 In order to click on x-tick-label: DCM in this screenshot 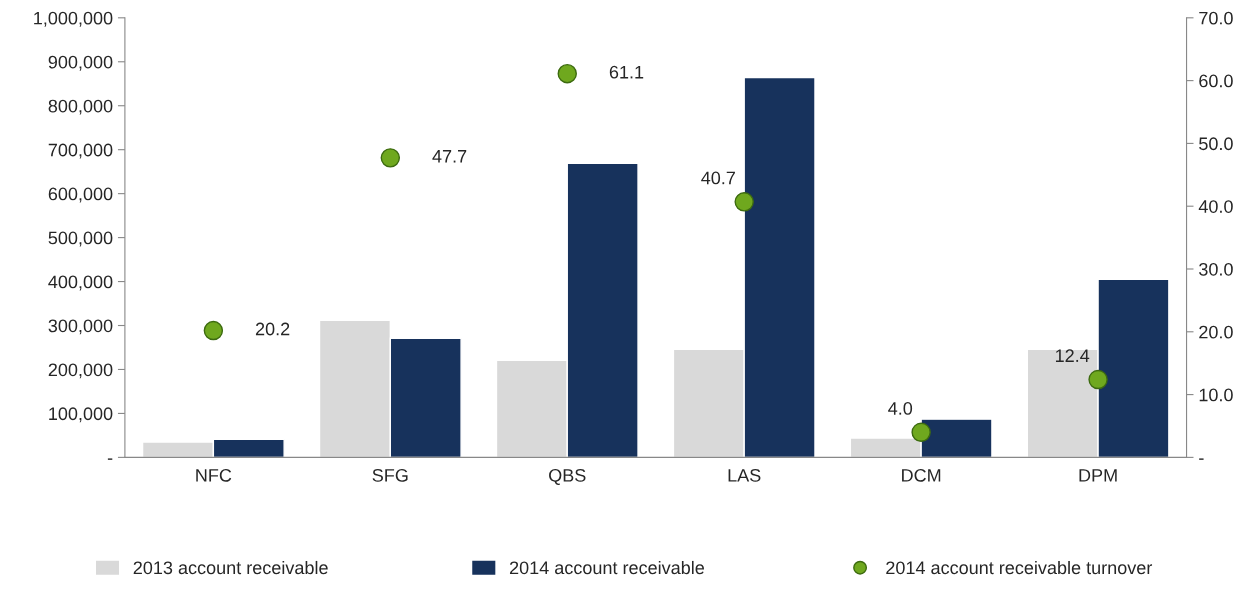, I will do `click(921, 475)`.